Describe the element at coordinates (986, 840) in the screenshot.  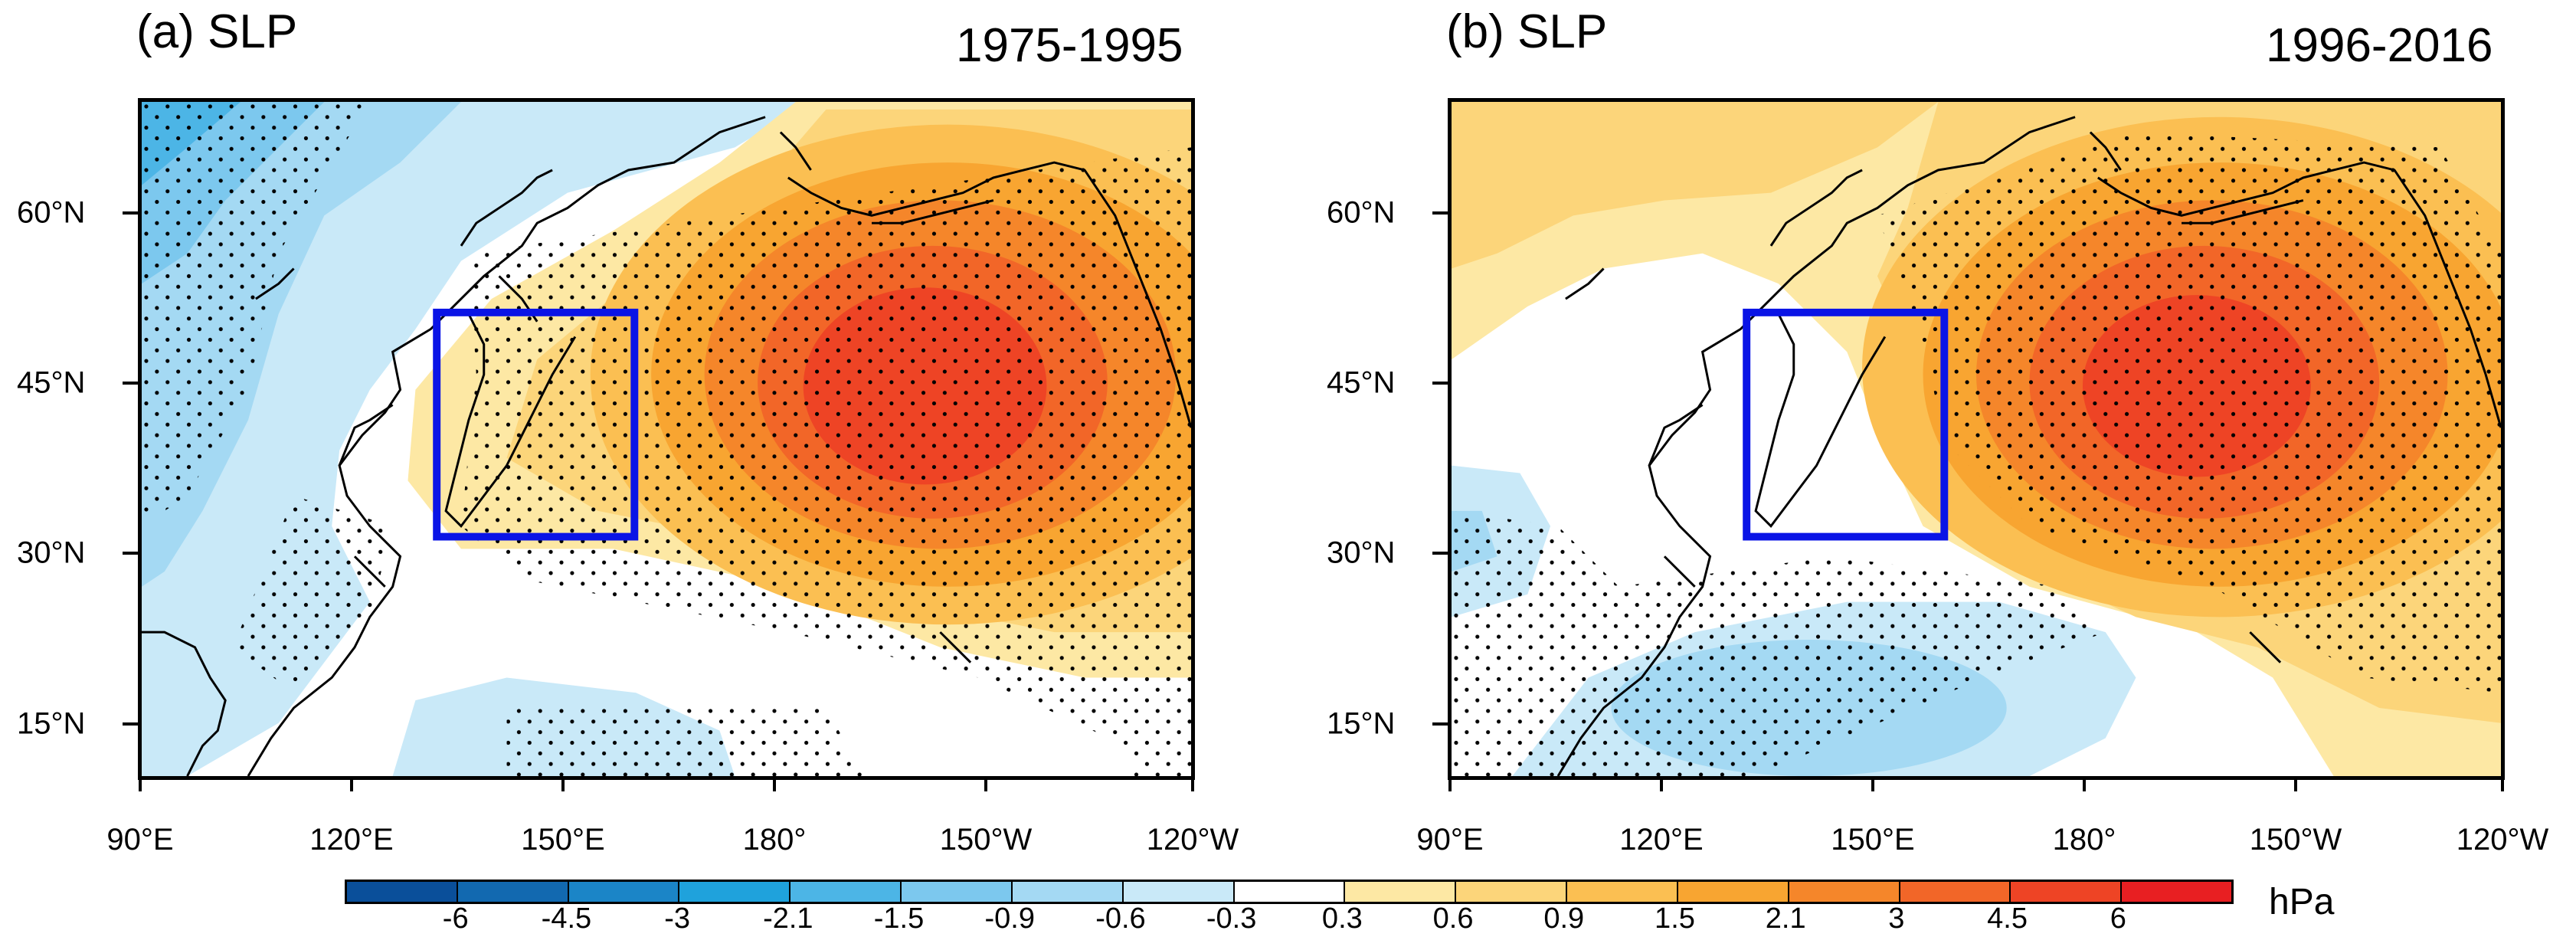
I see `panel-a-lon-label: 150°W` at that location.